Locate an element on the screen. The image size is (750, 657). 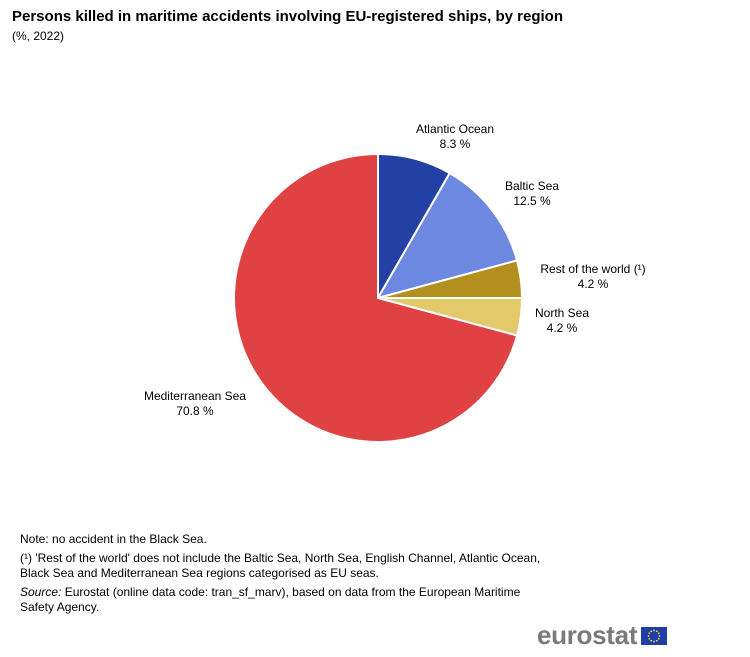
slice-category-label: Mediterranean Sea is located at coordinates (195, 396).